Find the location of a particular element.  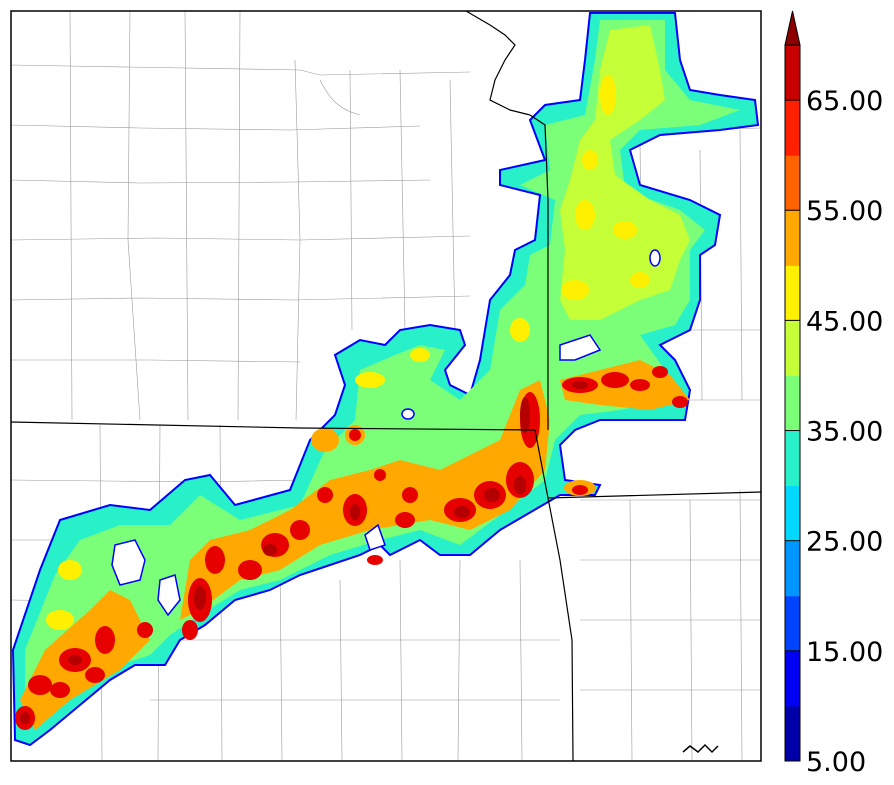

colorbar: 5.00 15.00 25.00 35.00 45.00 55.00 65.00 is located at coordinates (833, 394).